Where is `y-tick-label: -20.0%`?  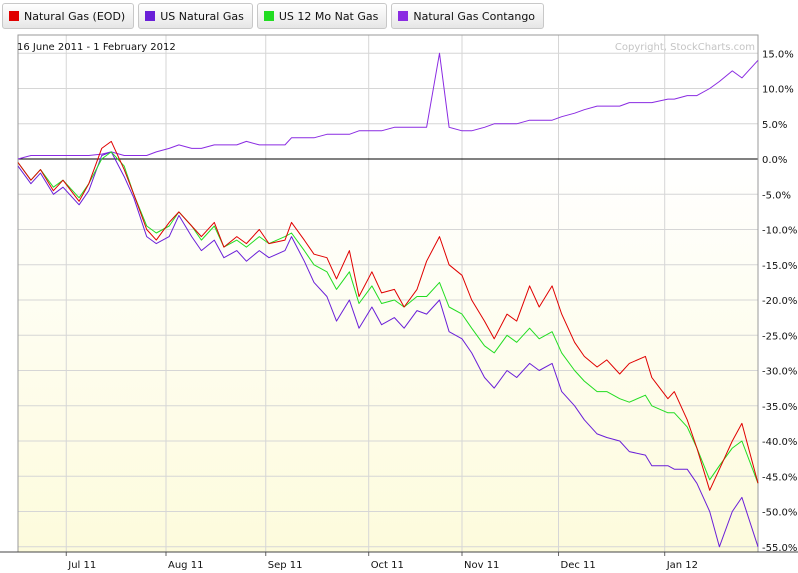 y-tick-label: -20.0% is located at coordinates (779, 301).